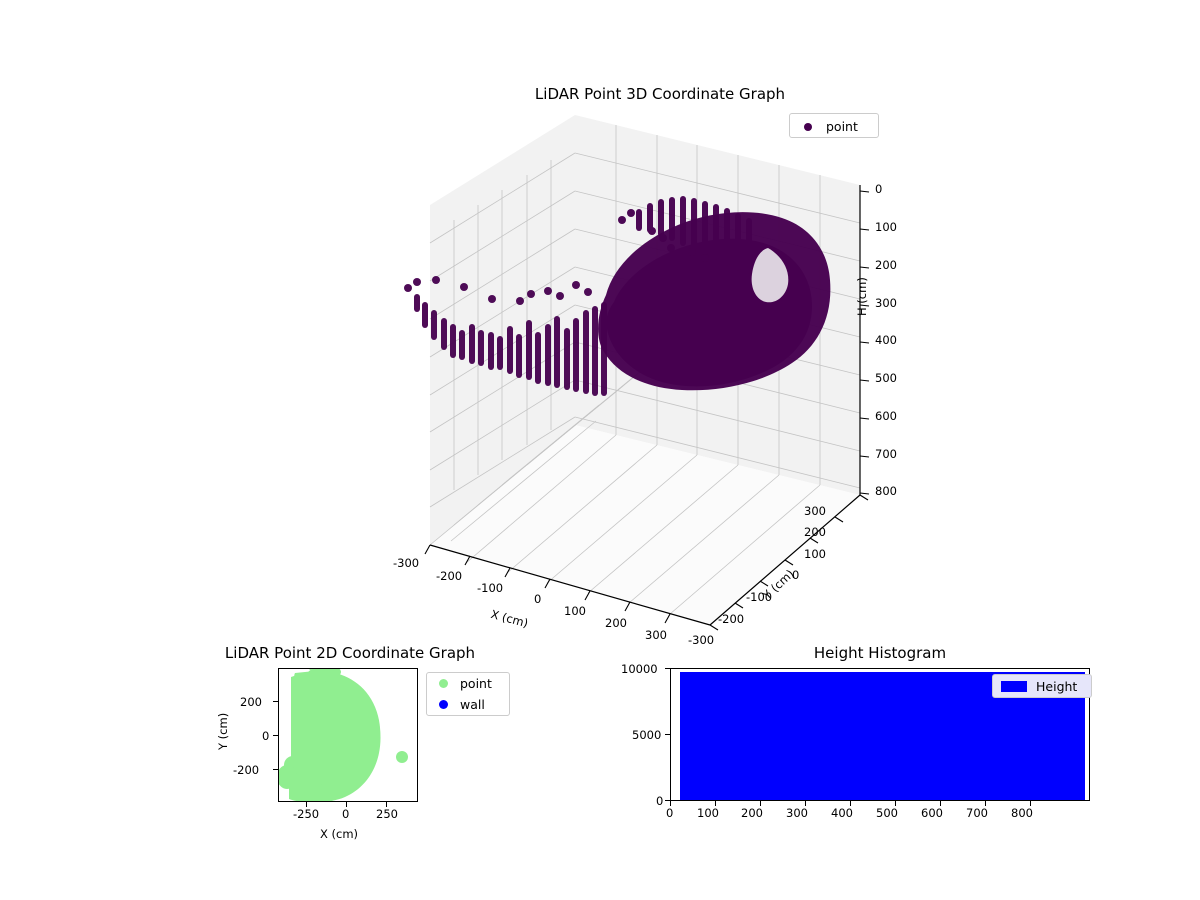 The width and height of the screenshot is (1200, 900). Describe the element at coordinates (387, 814) in the screenshot. I see `x2d-tick-250: 250` at that location.